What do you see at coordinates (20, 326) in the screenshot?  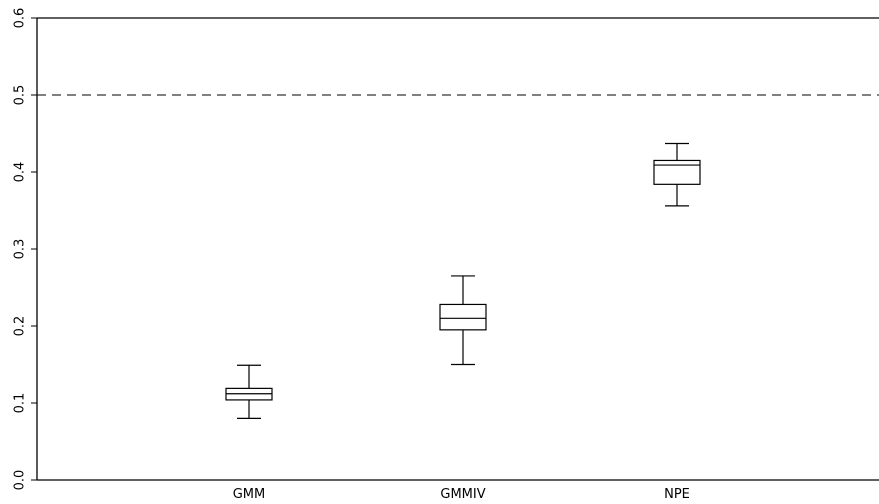 I see `y-tick-label: 0.2` at bounding box center [20, 326].